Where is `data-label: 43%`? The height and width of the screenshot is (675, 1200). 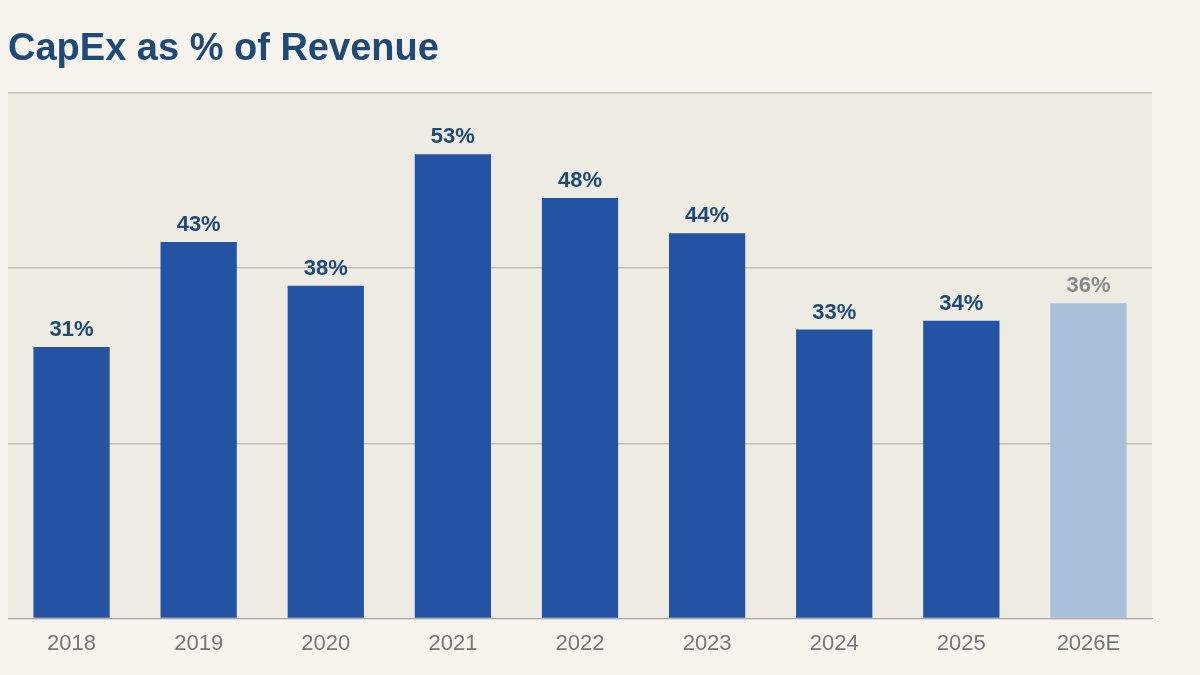
data-label: 43% is located at coordinates (198, 223).